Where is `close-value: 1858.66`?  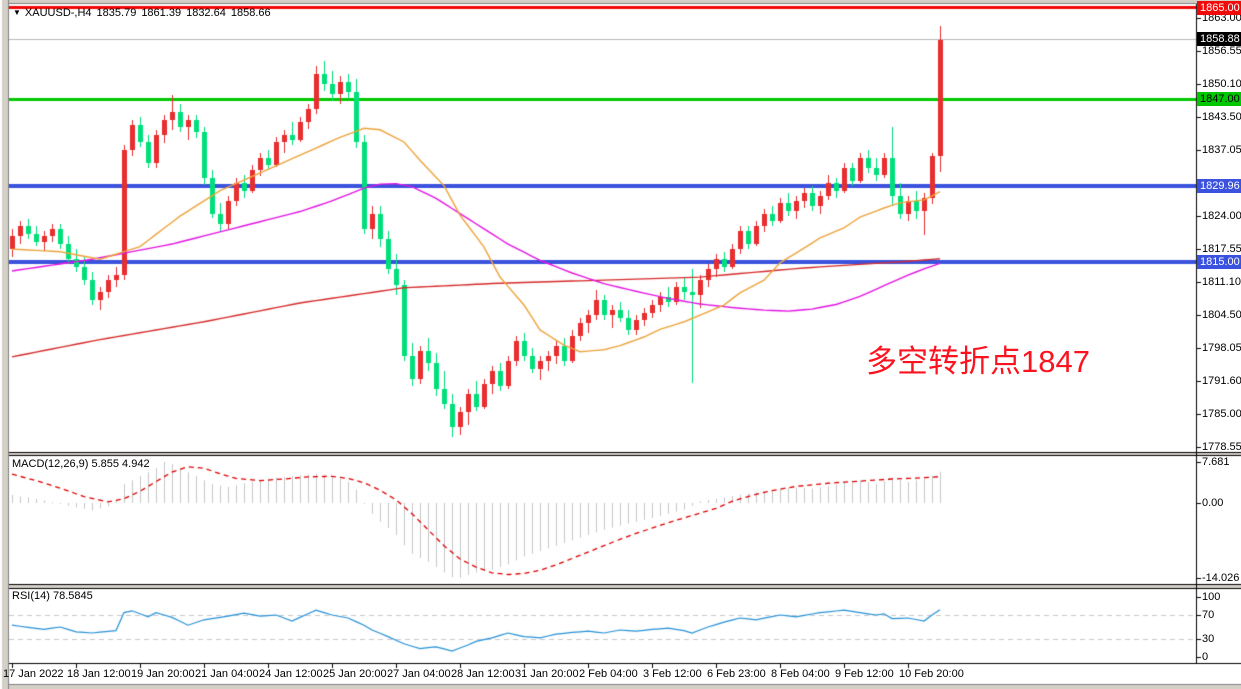
close-value: 1858.66 is located at coordinates (250, 13).